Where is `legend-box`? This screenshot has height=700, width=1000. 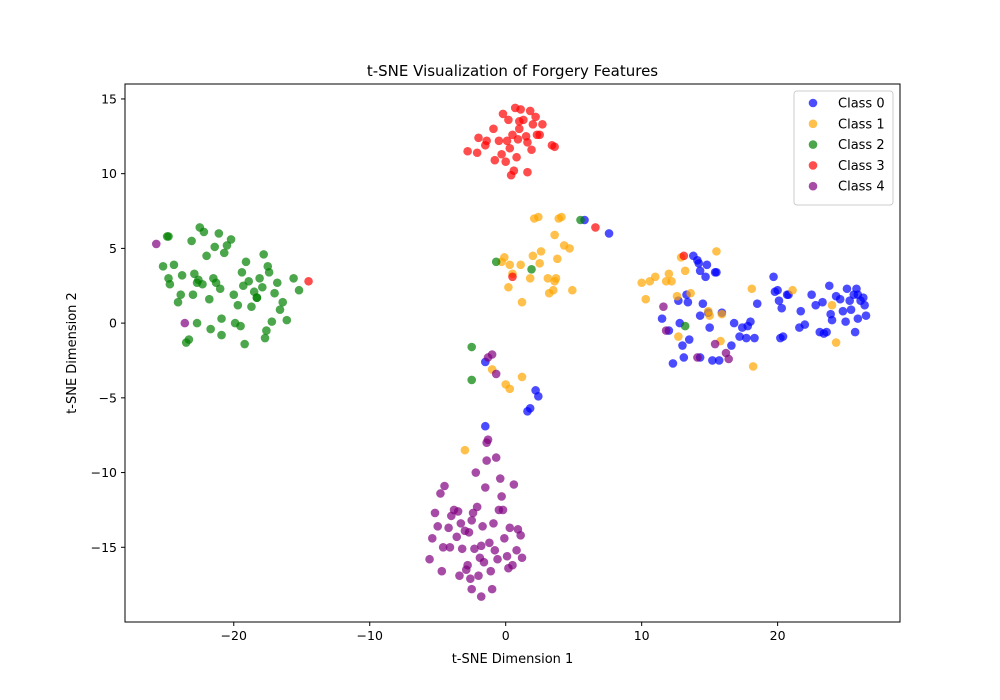
legend-box is located at coordinates (843, 148).